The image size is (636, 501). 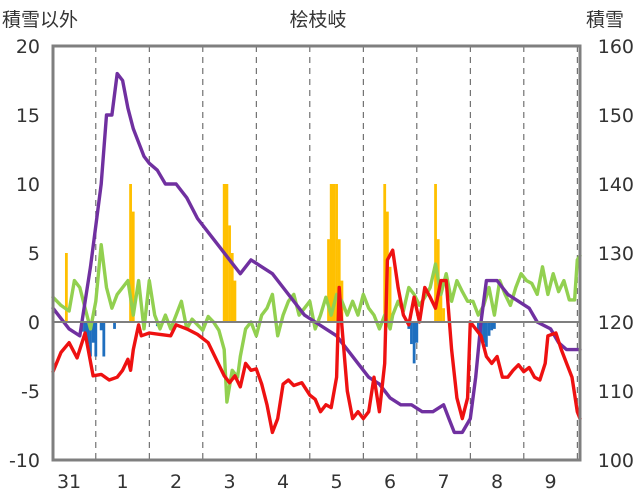 I want to click on right-tick-label: 160, so click(x=616, y=47).